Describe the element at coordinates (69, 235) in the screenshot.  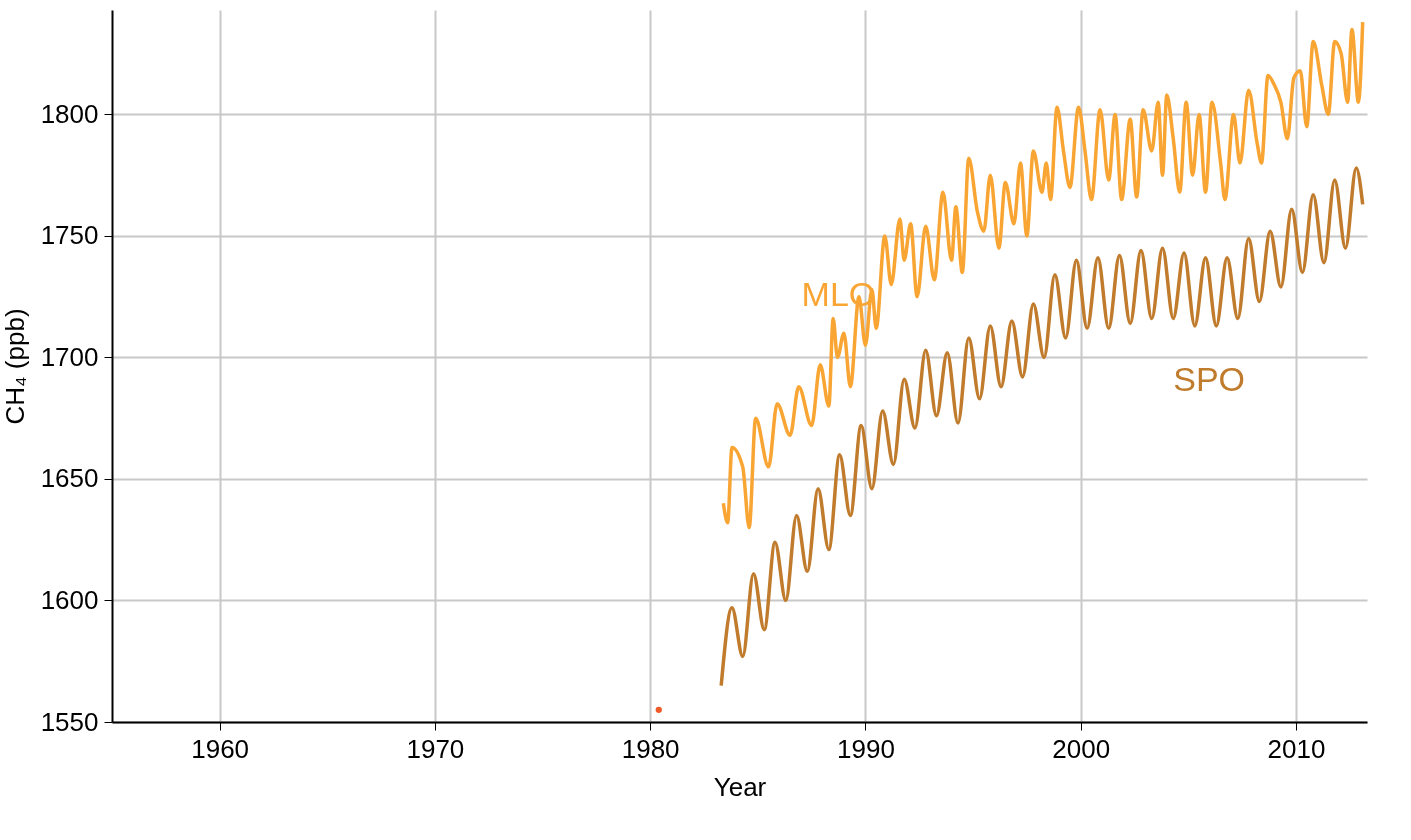
I see `y-tick-label: 1750` at that location.